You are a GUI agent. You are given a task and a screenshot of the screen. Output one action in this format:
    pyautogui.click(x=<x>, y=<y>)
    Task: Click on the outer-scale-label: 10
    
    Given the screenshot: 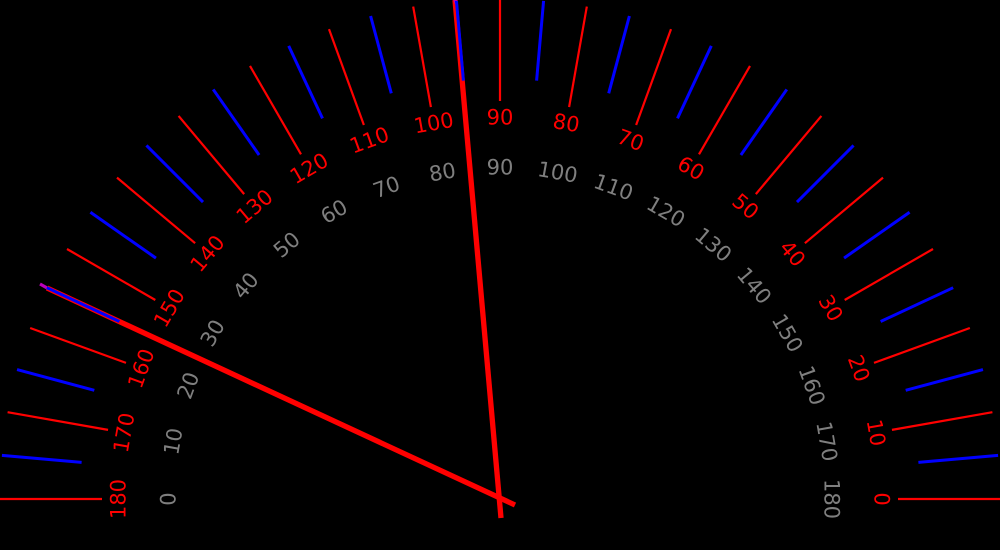 What is the action you would take?
    pyautogui.click(x=876, y=432)
    